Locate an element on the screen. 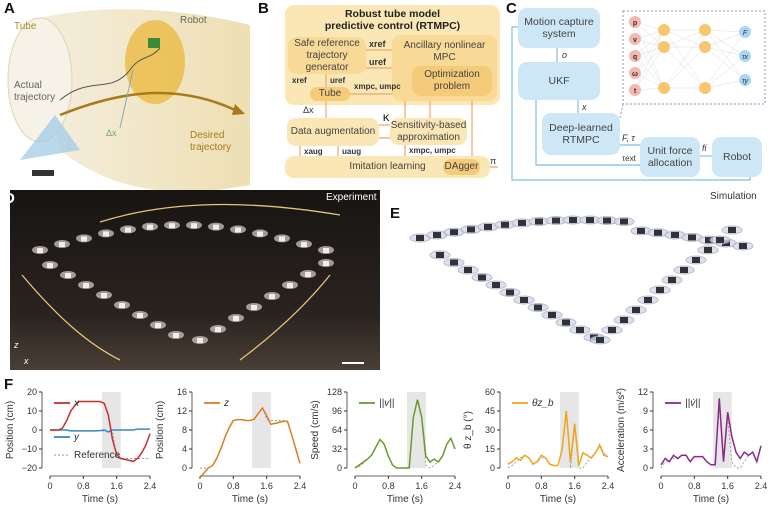 The image size is (768, 505). y-tick-label: −20 is located at coordinates (29, 468).